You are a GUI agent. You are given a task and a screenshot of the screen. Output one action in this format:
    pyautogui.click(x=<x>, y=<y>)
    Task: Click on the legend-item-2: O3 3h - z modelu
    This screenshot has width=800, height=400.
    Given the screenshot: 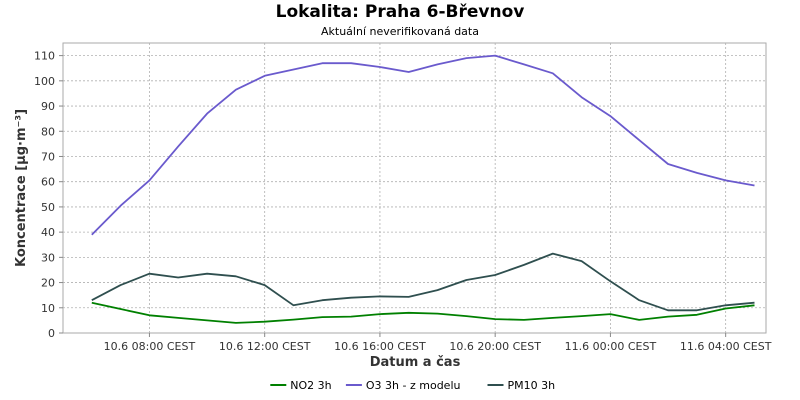 What is the action you would take?
    pyautogui.click(x=403, y=385)
    